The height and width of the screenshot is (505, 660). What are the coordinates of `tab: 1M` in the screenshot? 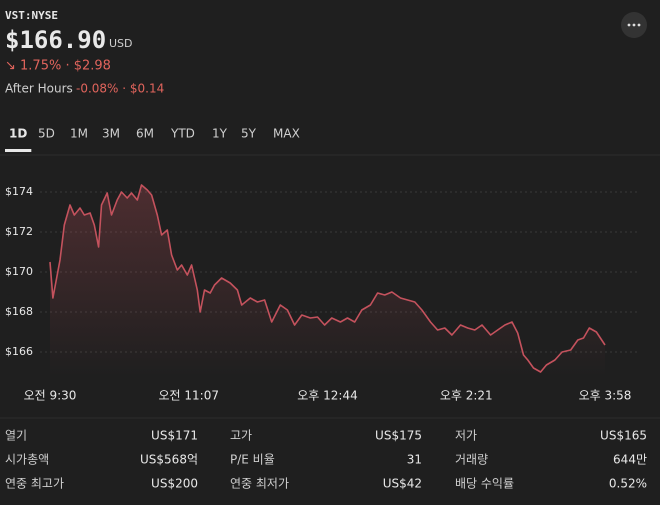 It's located at (79, 134).